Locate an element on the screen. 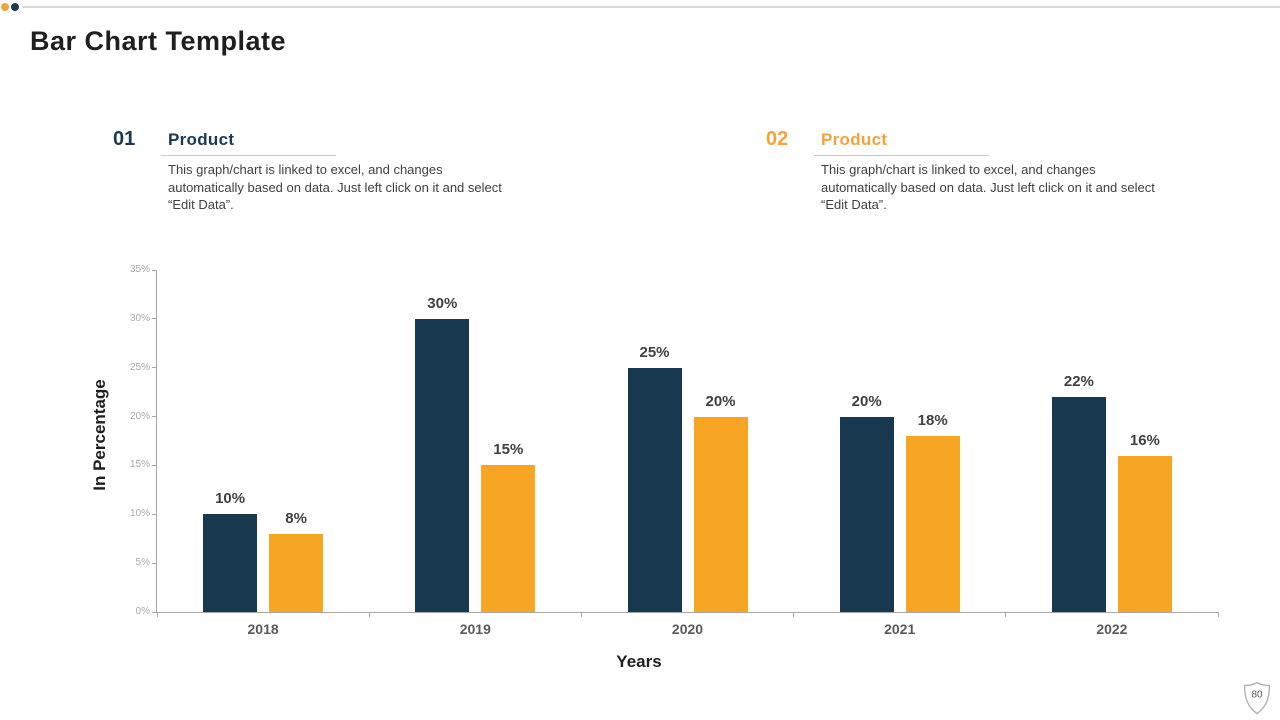 The height and width of the screenshot is (720, 1280). 2018-series2-value-label: 8% is located at coordinates (296, 518).